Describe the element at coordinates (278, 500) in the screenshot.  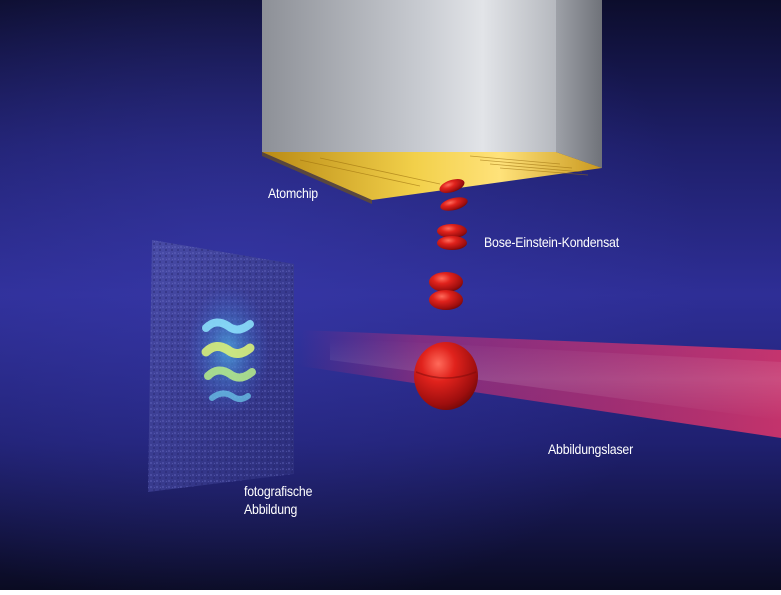
I see `photographic-image-label: fotografische Abbildung` at that location.